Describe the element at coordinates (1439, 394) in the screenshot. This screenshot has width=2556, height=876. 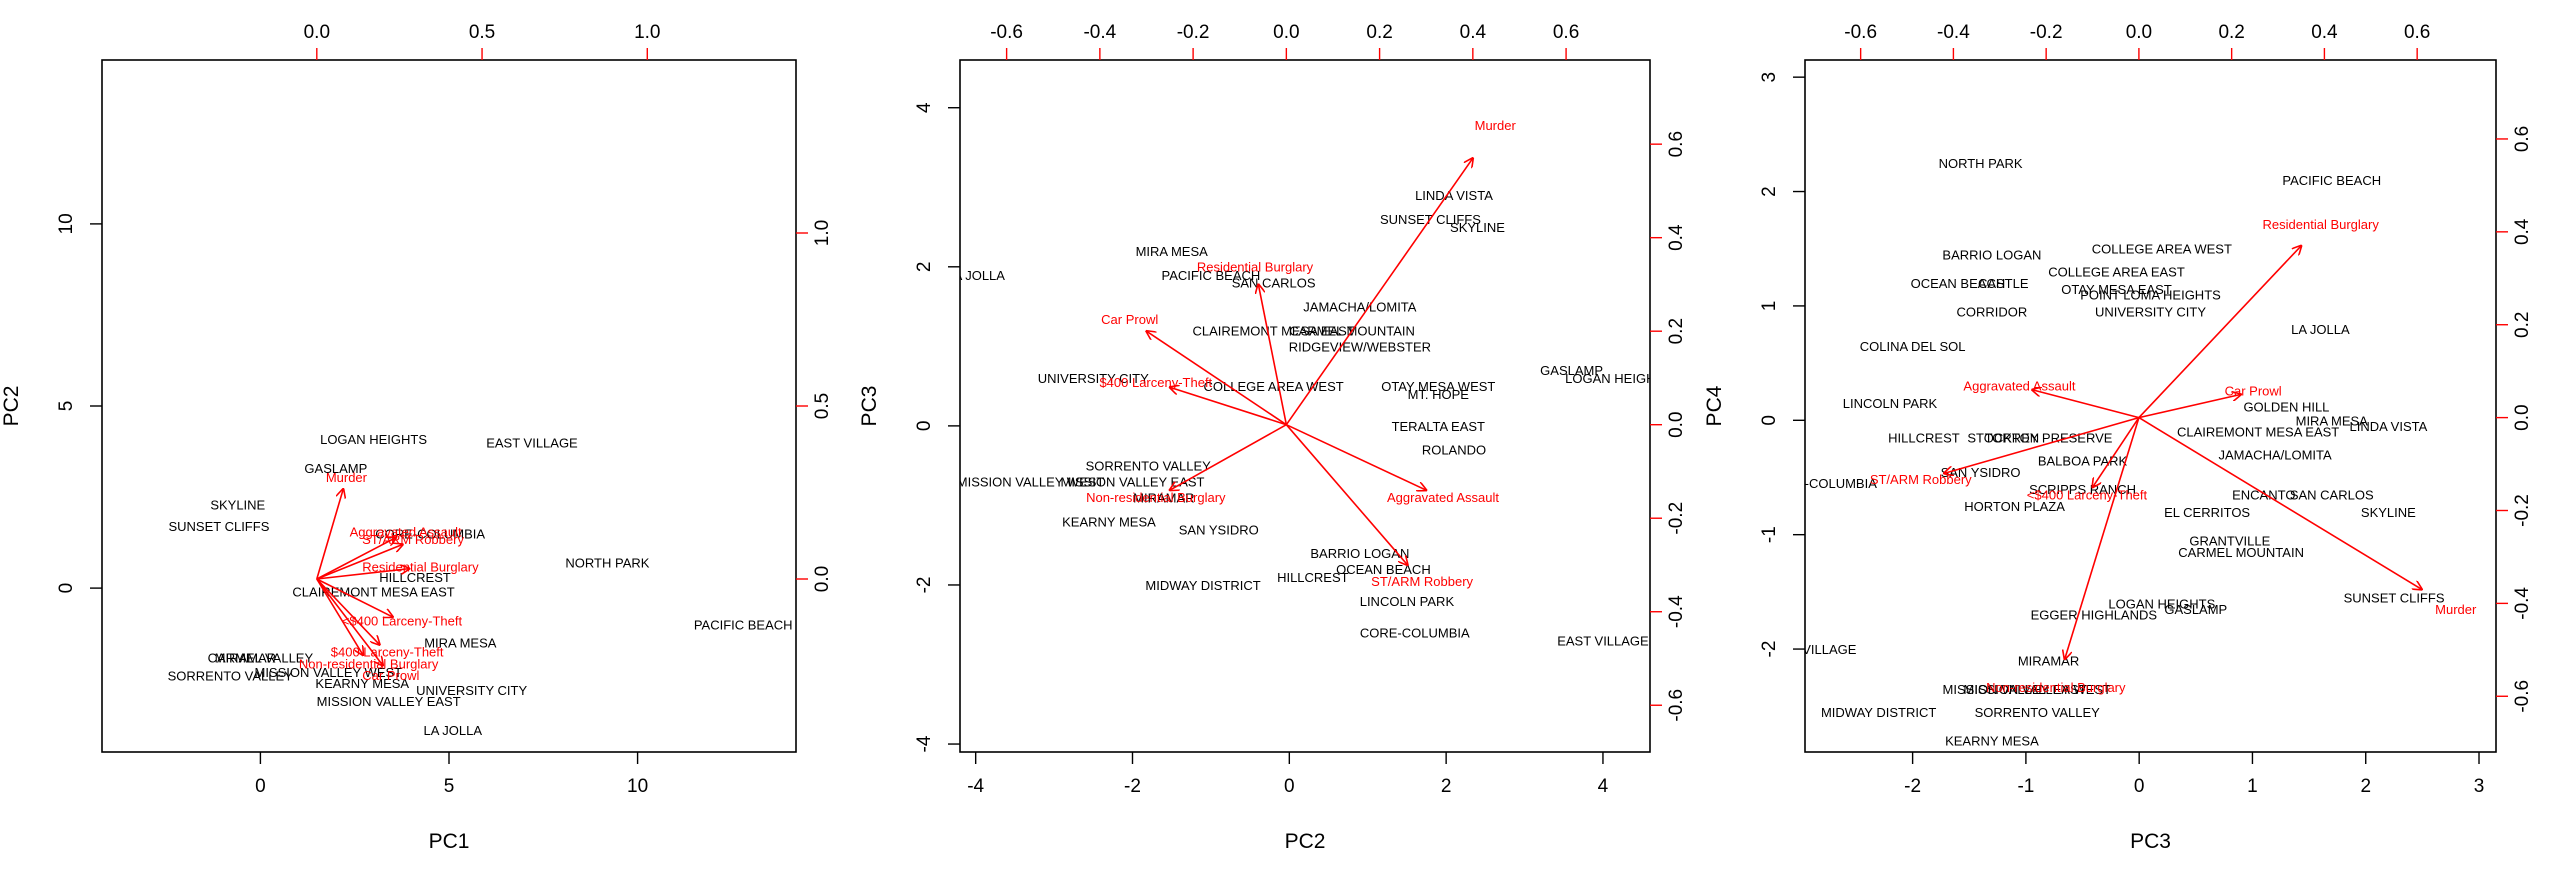
I see `point-label: MT. HOPE` at that location.